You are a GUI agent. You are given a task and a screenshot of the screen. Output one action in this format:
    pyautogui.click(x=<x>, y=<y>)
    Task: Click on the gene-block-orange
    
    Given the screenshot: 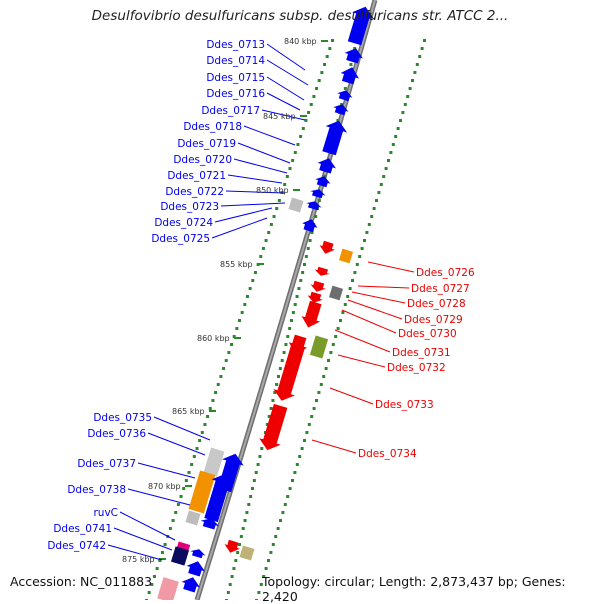 What is the action you would take?
    pyautogui.click(x=346, y=256)
    